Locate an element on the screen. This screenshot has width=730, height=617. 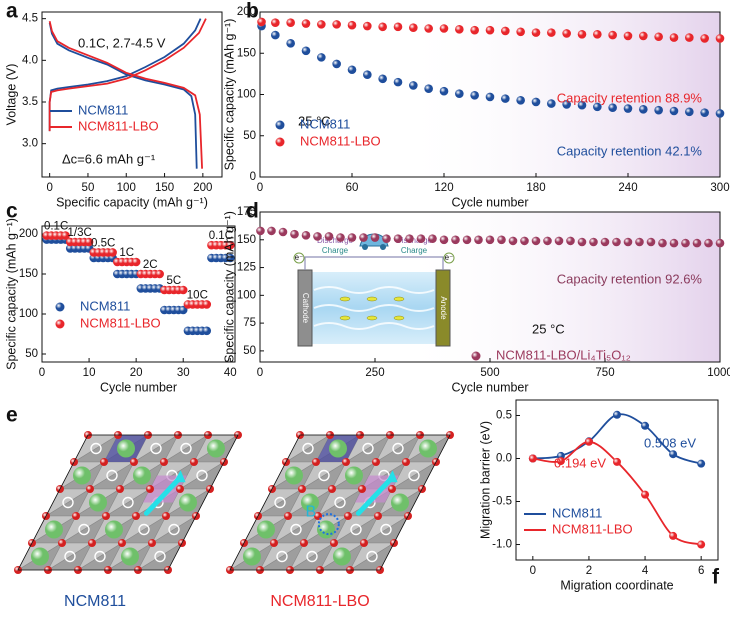
legend-label: NCM811 is located at coordinates (103, 109).